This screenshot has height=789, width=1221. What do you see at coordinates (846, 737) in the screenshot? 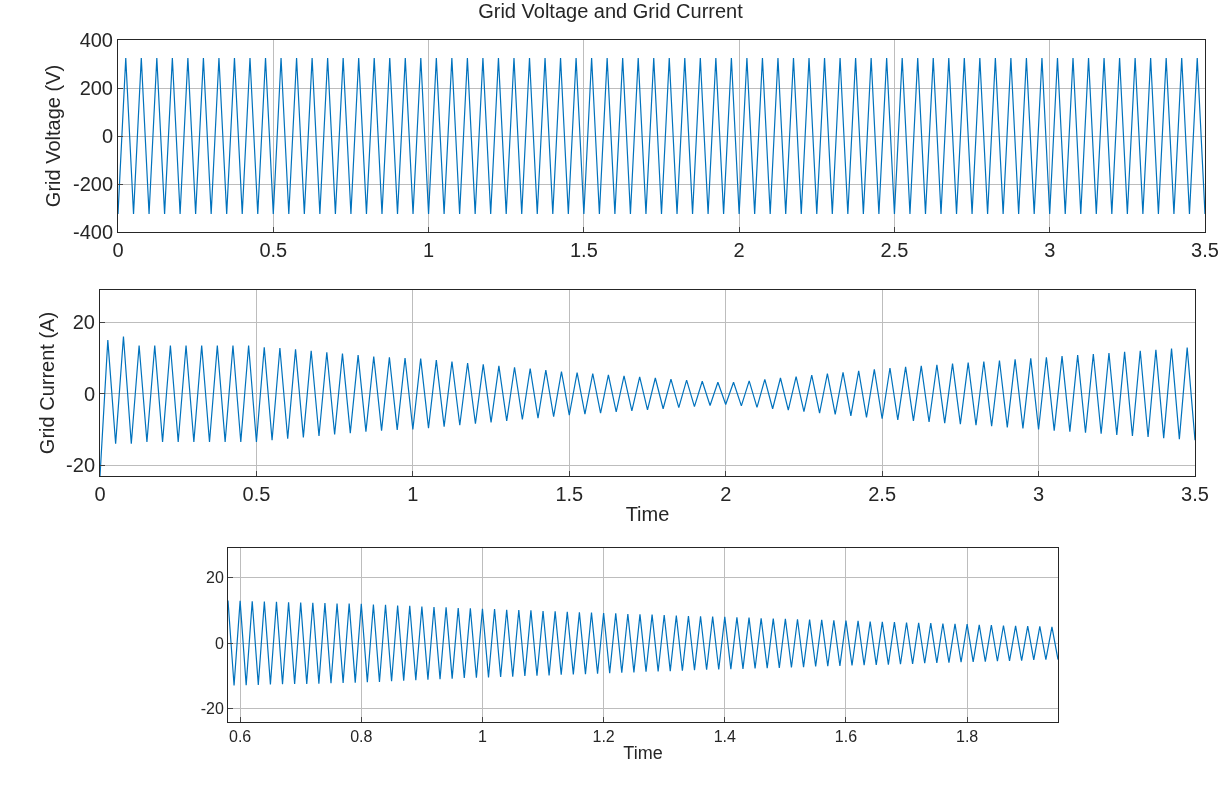
I see `x-tick-label: 1.6` at bounding box center [846, 737].